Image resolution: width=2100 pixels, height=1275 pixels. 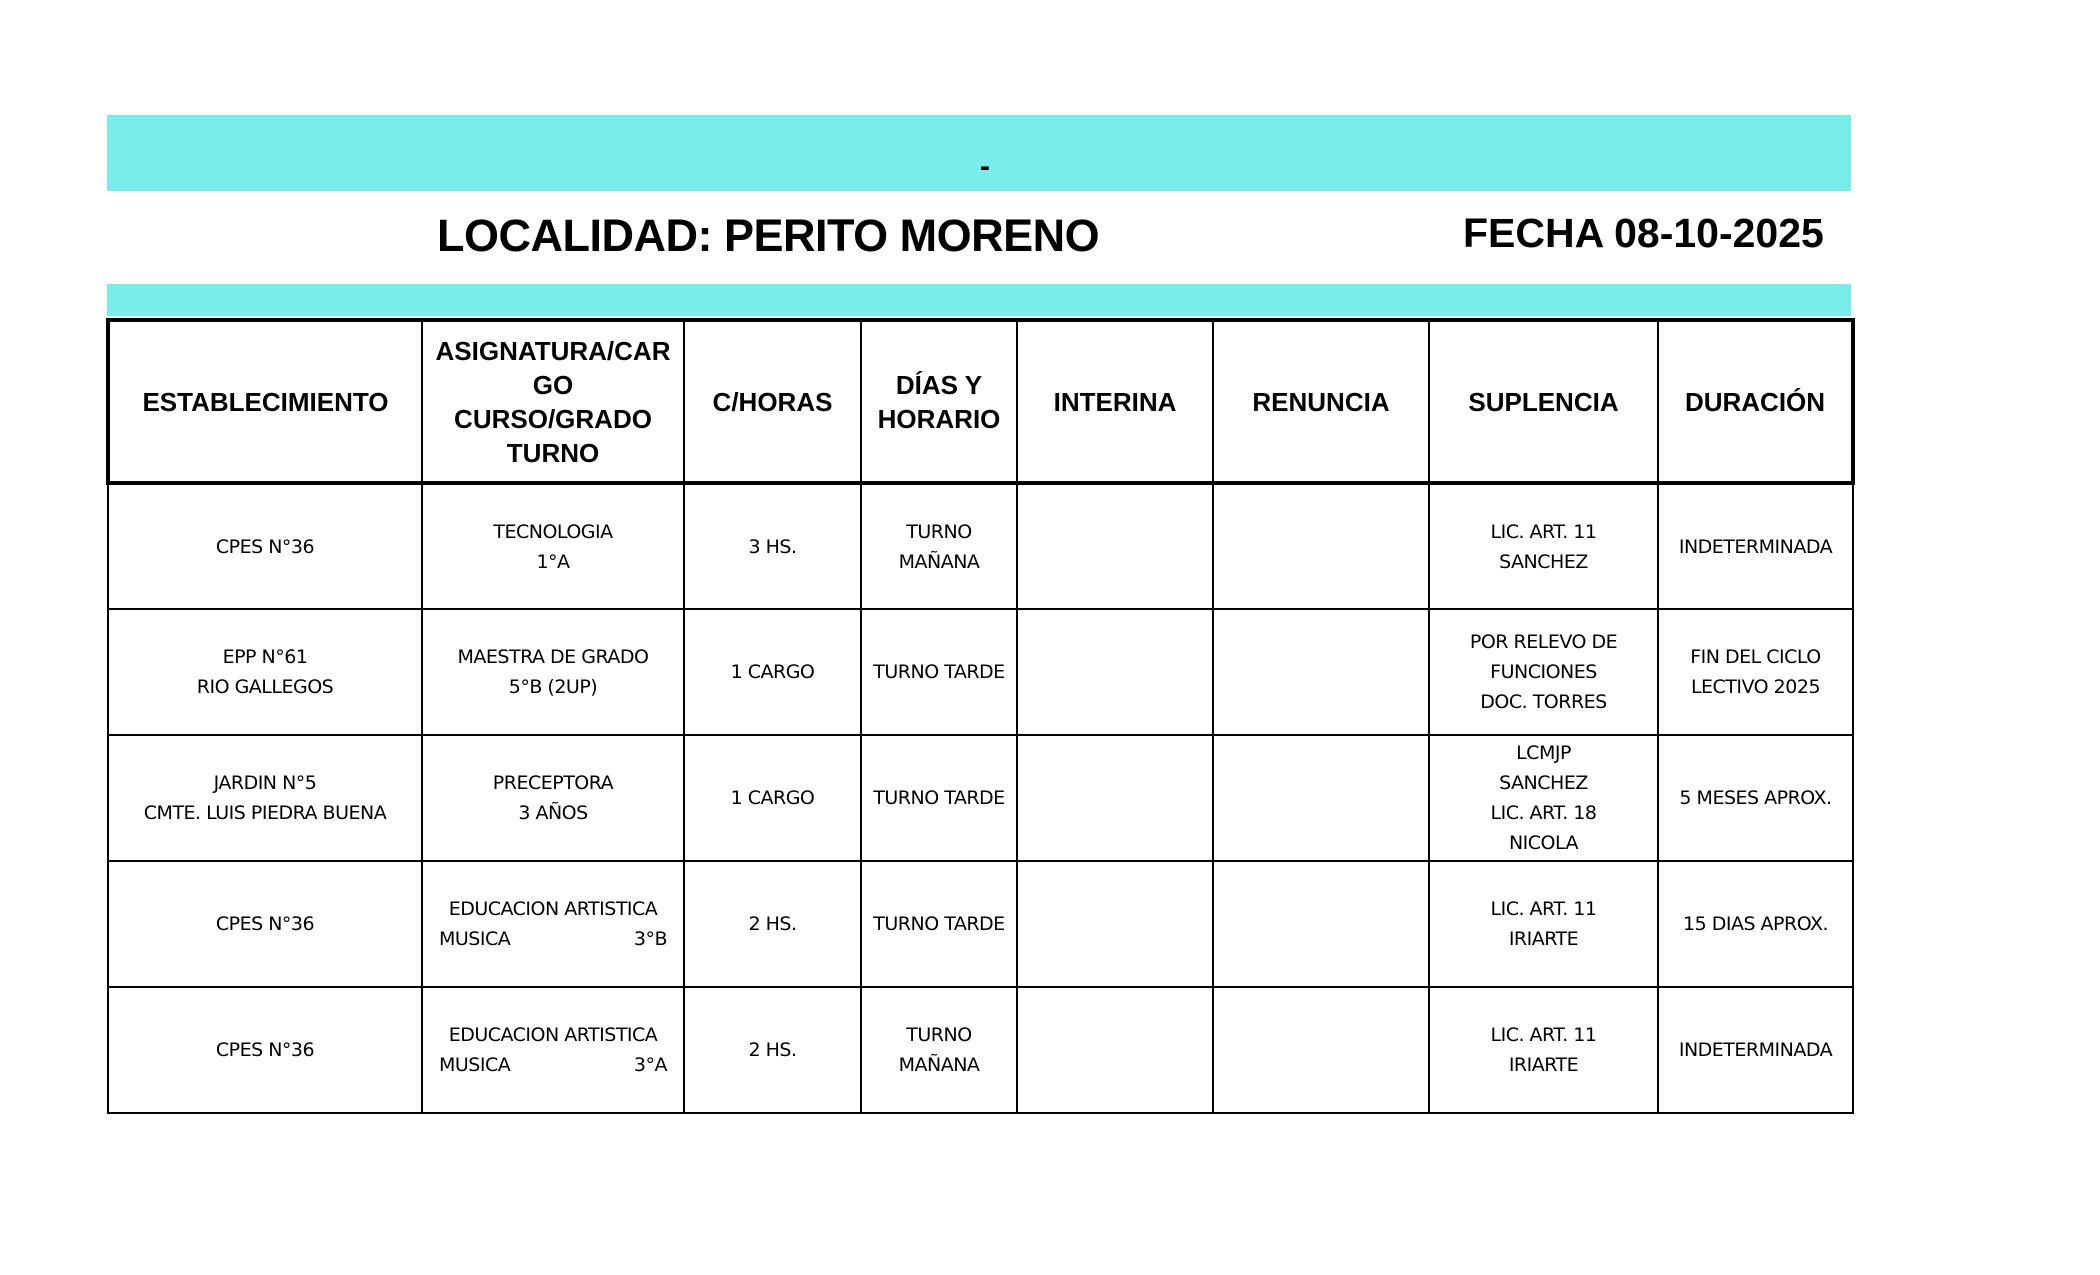 What do you see at coordinates (1543, 798) in the screenshot?
I see `cell-suplencia: LCMJP SANCHEZ LIC. ART. 18 NICOLA` at bounding box center [1543, 798].